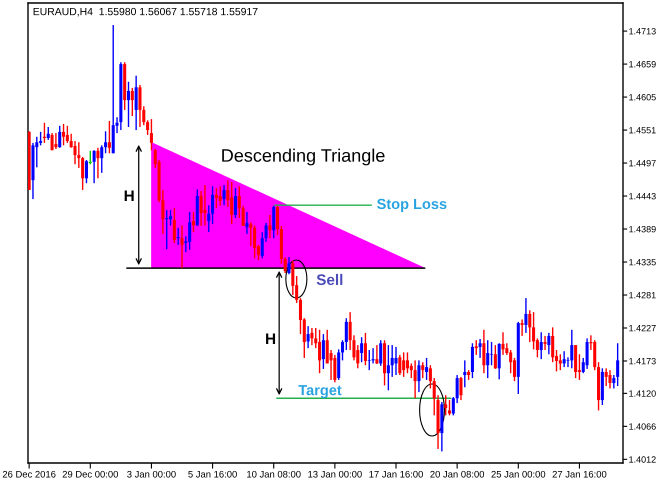  I want to click on y-tick-label: 1.4497, so click(642, 163).